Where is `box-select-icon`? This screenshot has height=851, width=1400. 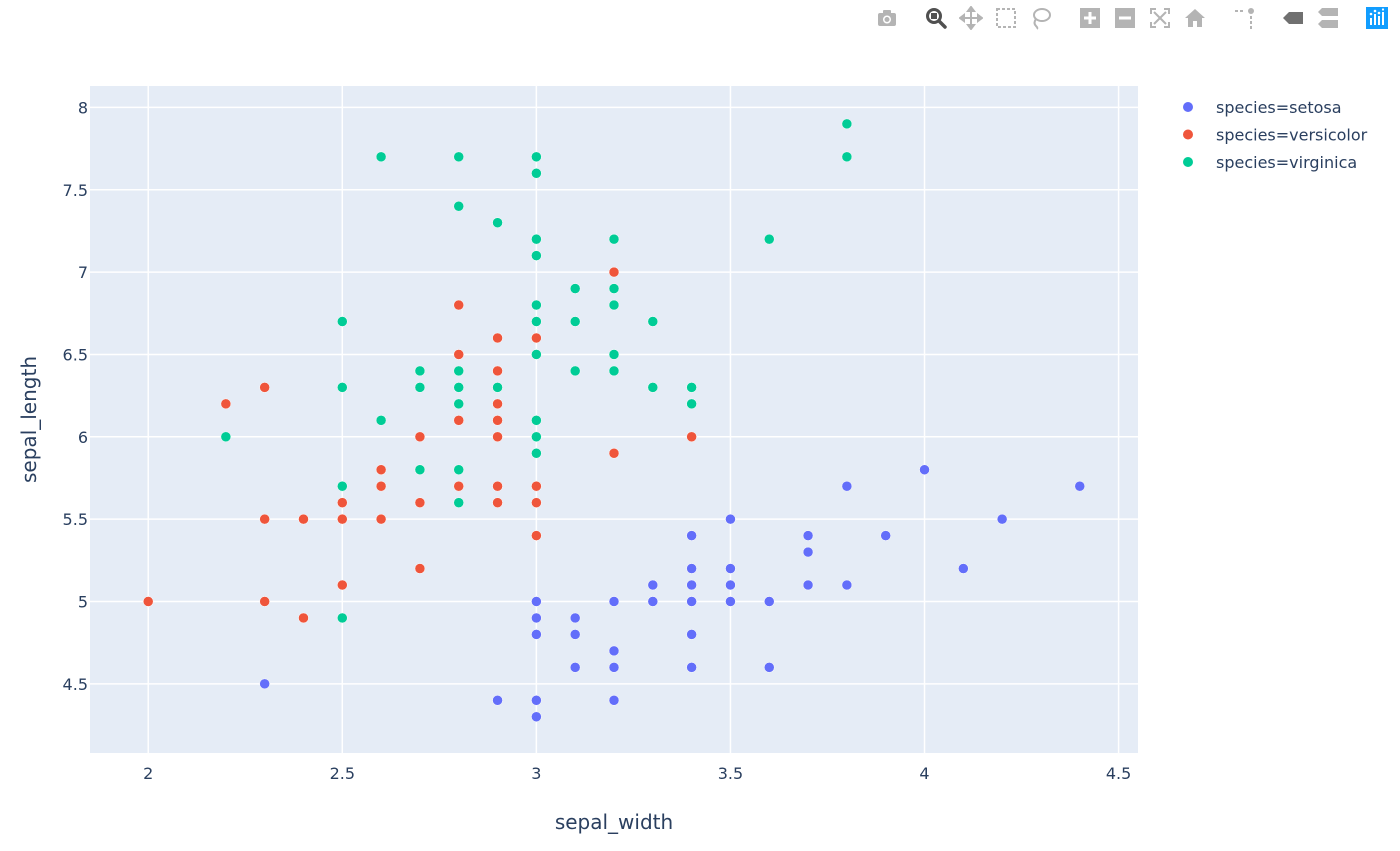 box-select-icon is located at coordinates (1005, 18).